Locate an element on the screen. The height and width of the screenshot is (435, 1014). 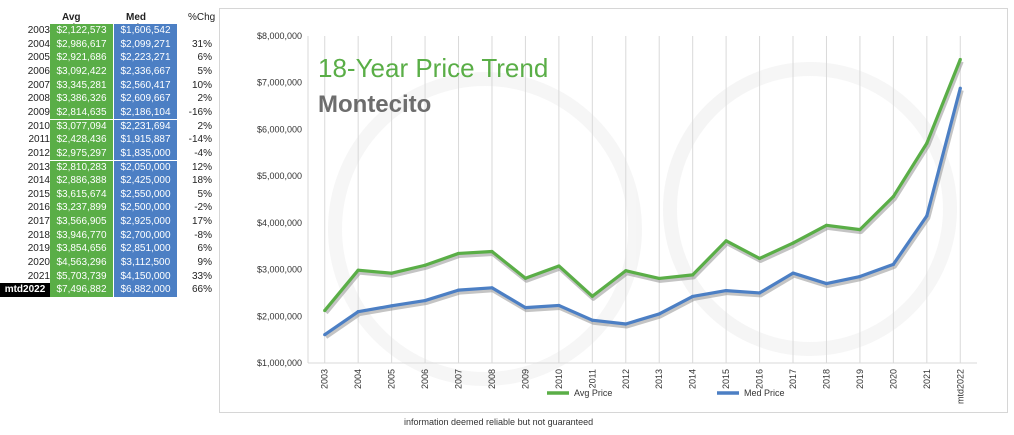
table-row: 2014 $2,886,388 $2,425,000 18% is located at coordinates (110, 181).